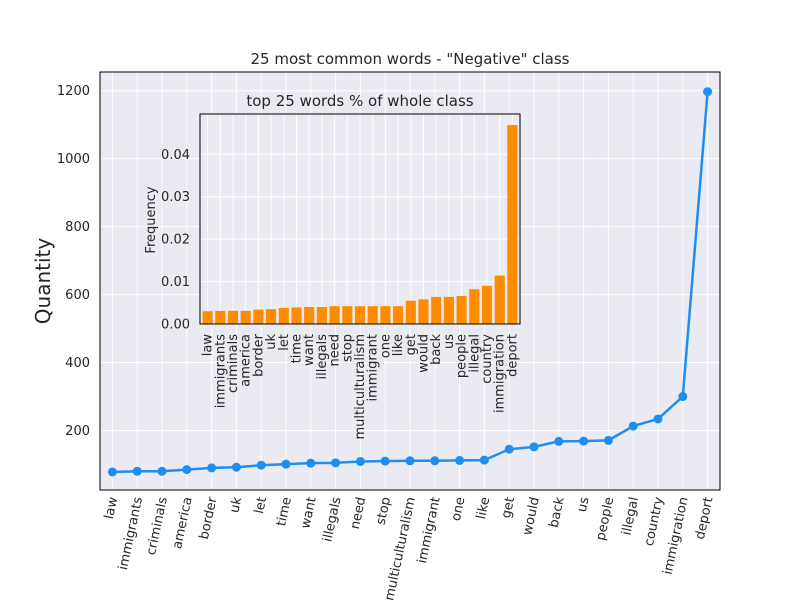  I want to click on inset-plot-frame, so click(360, 219).